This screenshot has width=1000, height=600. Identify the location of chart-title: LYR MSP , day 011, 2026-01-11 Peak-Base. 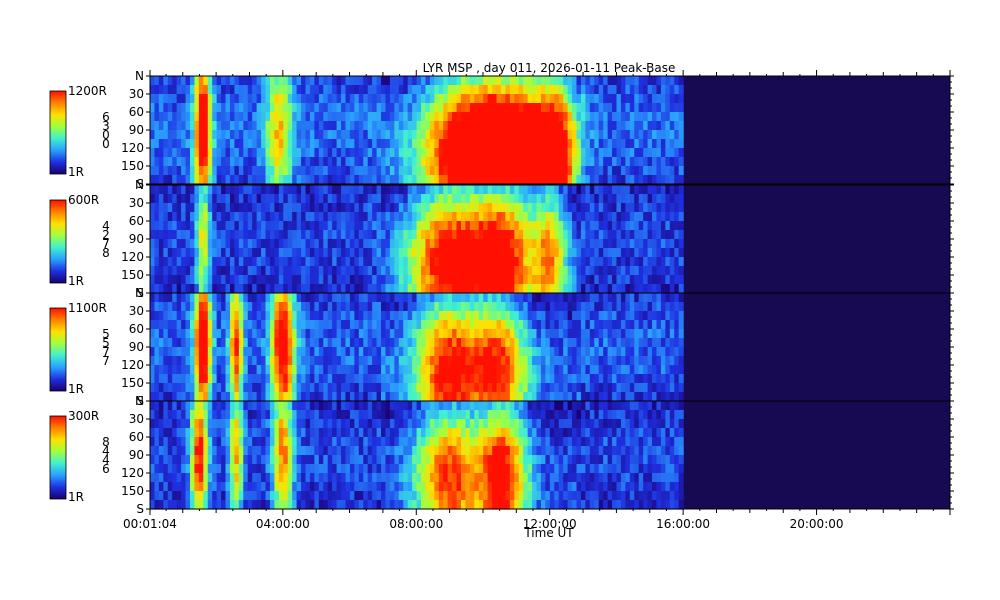
(549, 68).